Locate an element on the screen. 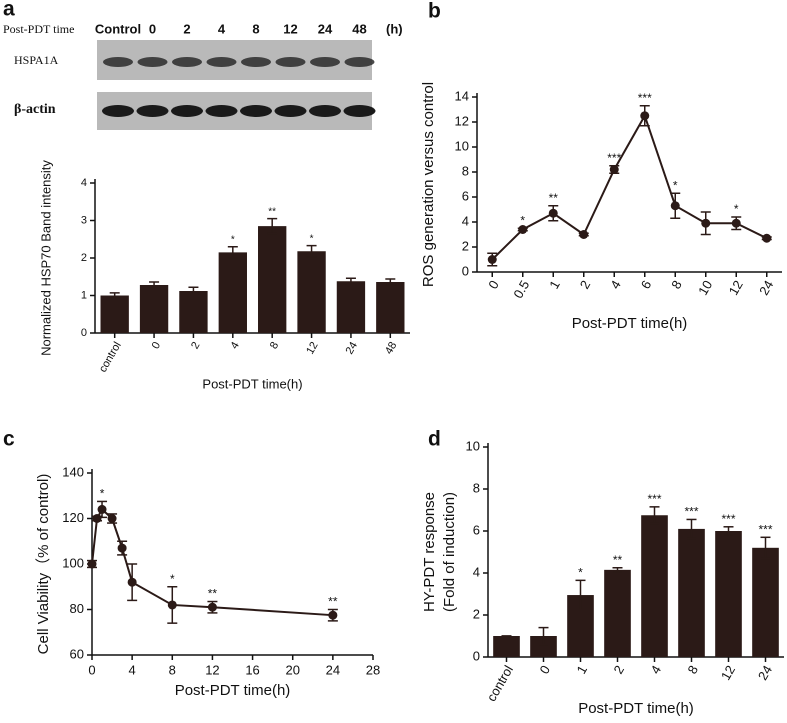 Image resolution: width=787 pixels, height=723 pixels. y-tick-label: 60 is located at coordinates (77, 653).